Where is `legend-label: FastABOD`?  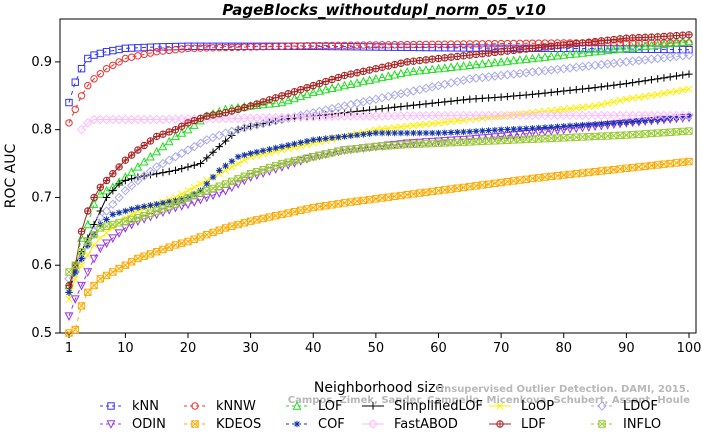
legend-label: FastABOD is located at coordinates (426, 424).